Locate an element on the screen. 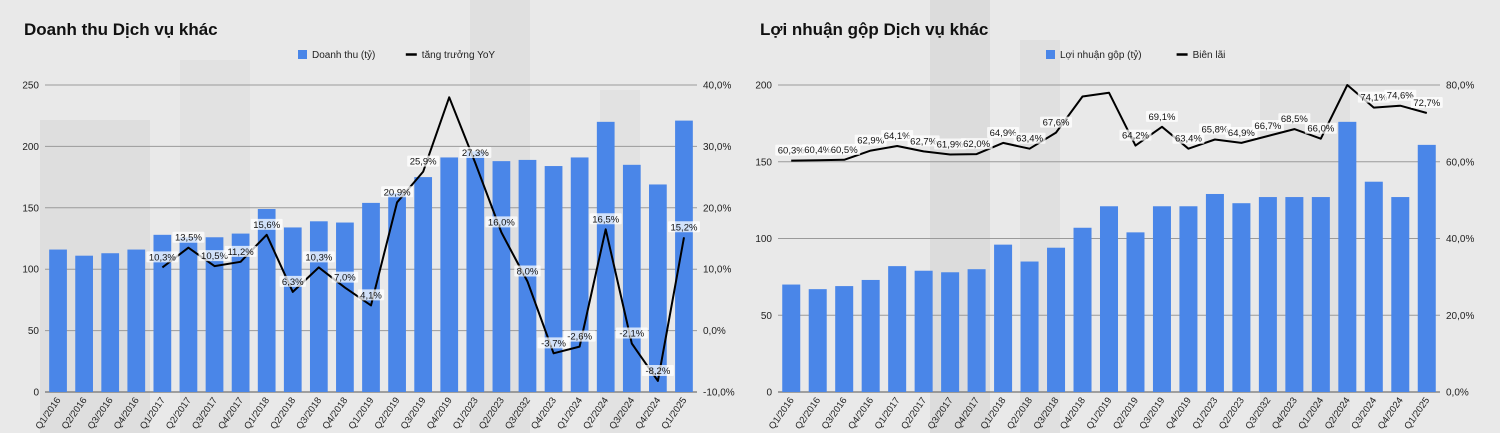 The height and width of the screenshot is (433, 1500). data-label: 66,0% is located at coordinates (1320, 129).